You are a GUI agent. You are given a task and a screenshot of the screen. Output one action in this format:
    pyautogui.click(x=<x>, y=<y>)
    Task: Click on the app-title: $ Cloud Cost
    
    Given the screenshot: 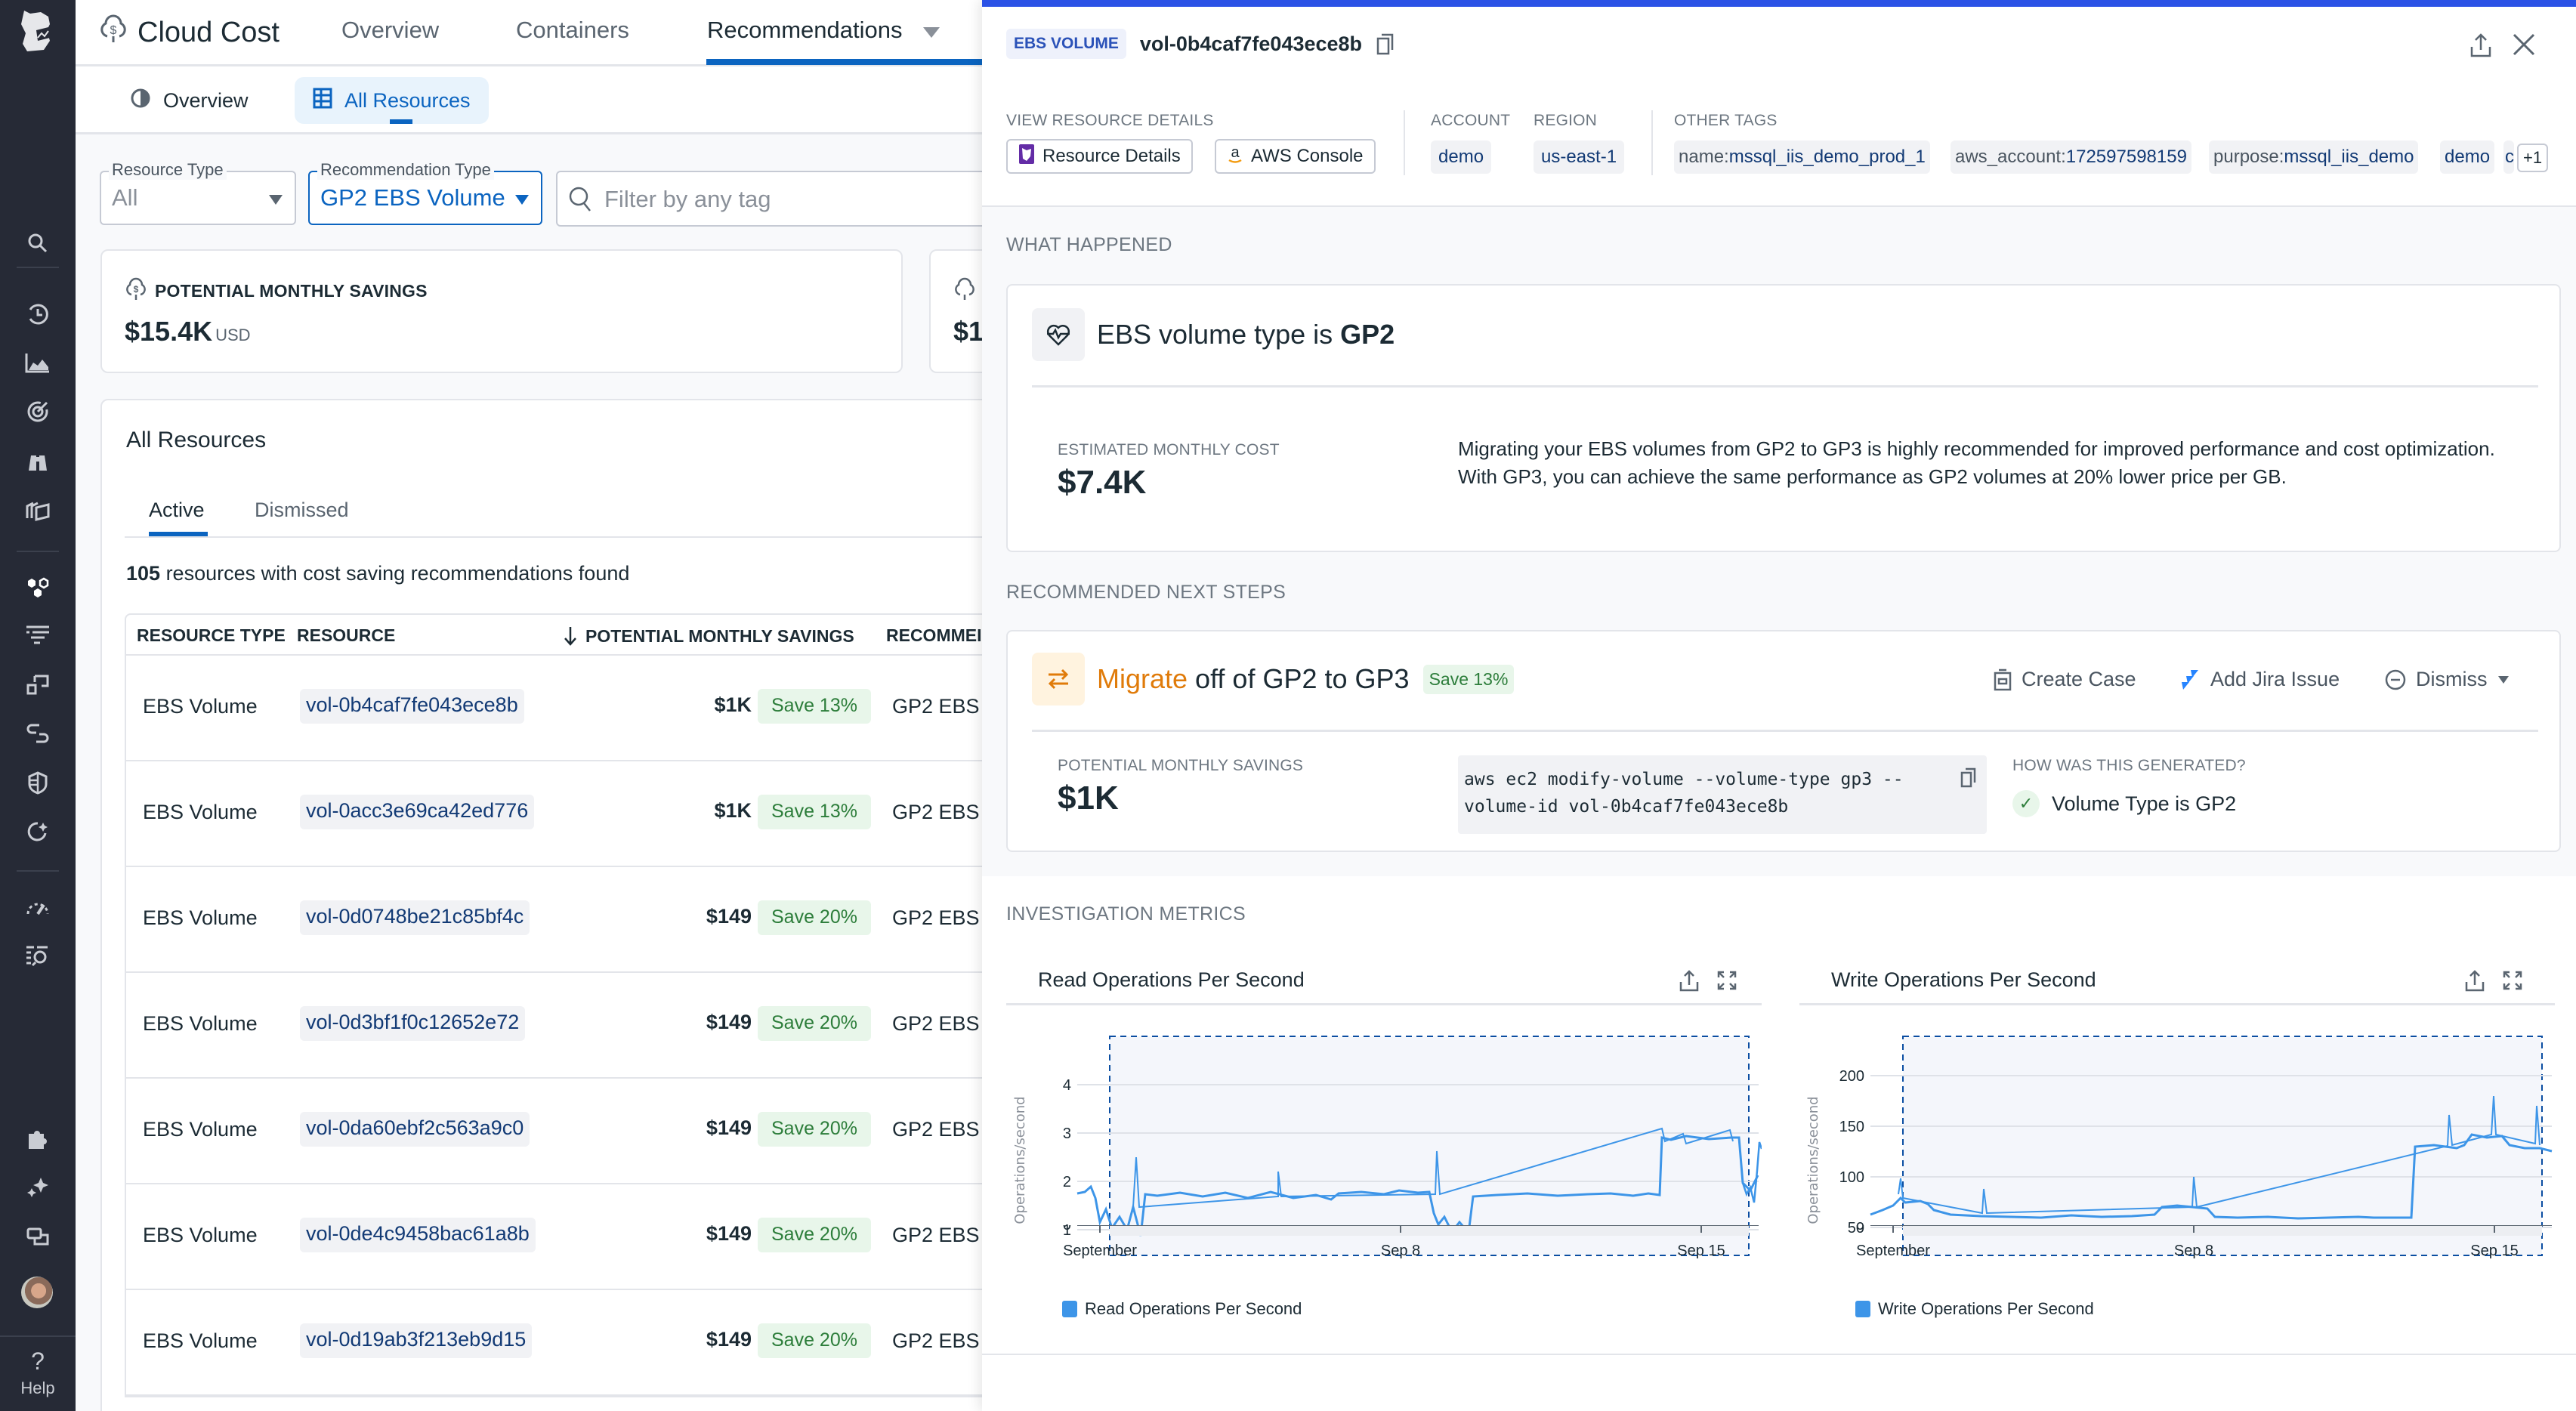 What is the action you would take?
    pyautogui.click(x=189, y=32)
    